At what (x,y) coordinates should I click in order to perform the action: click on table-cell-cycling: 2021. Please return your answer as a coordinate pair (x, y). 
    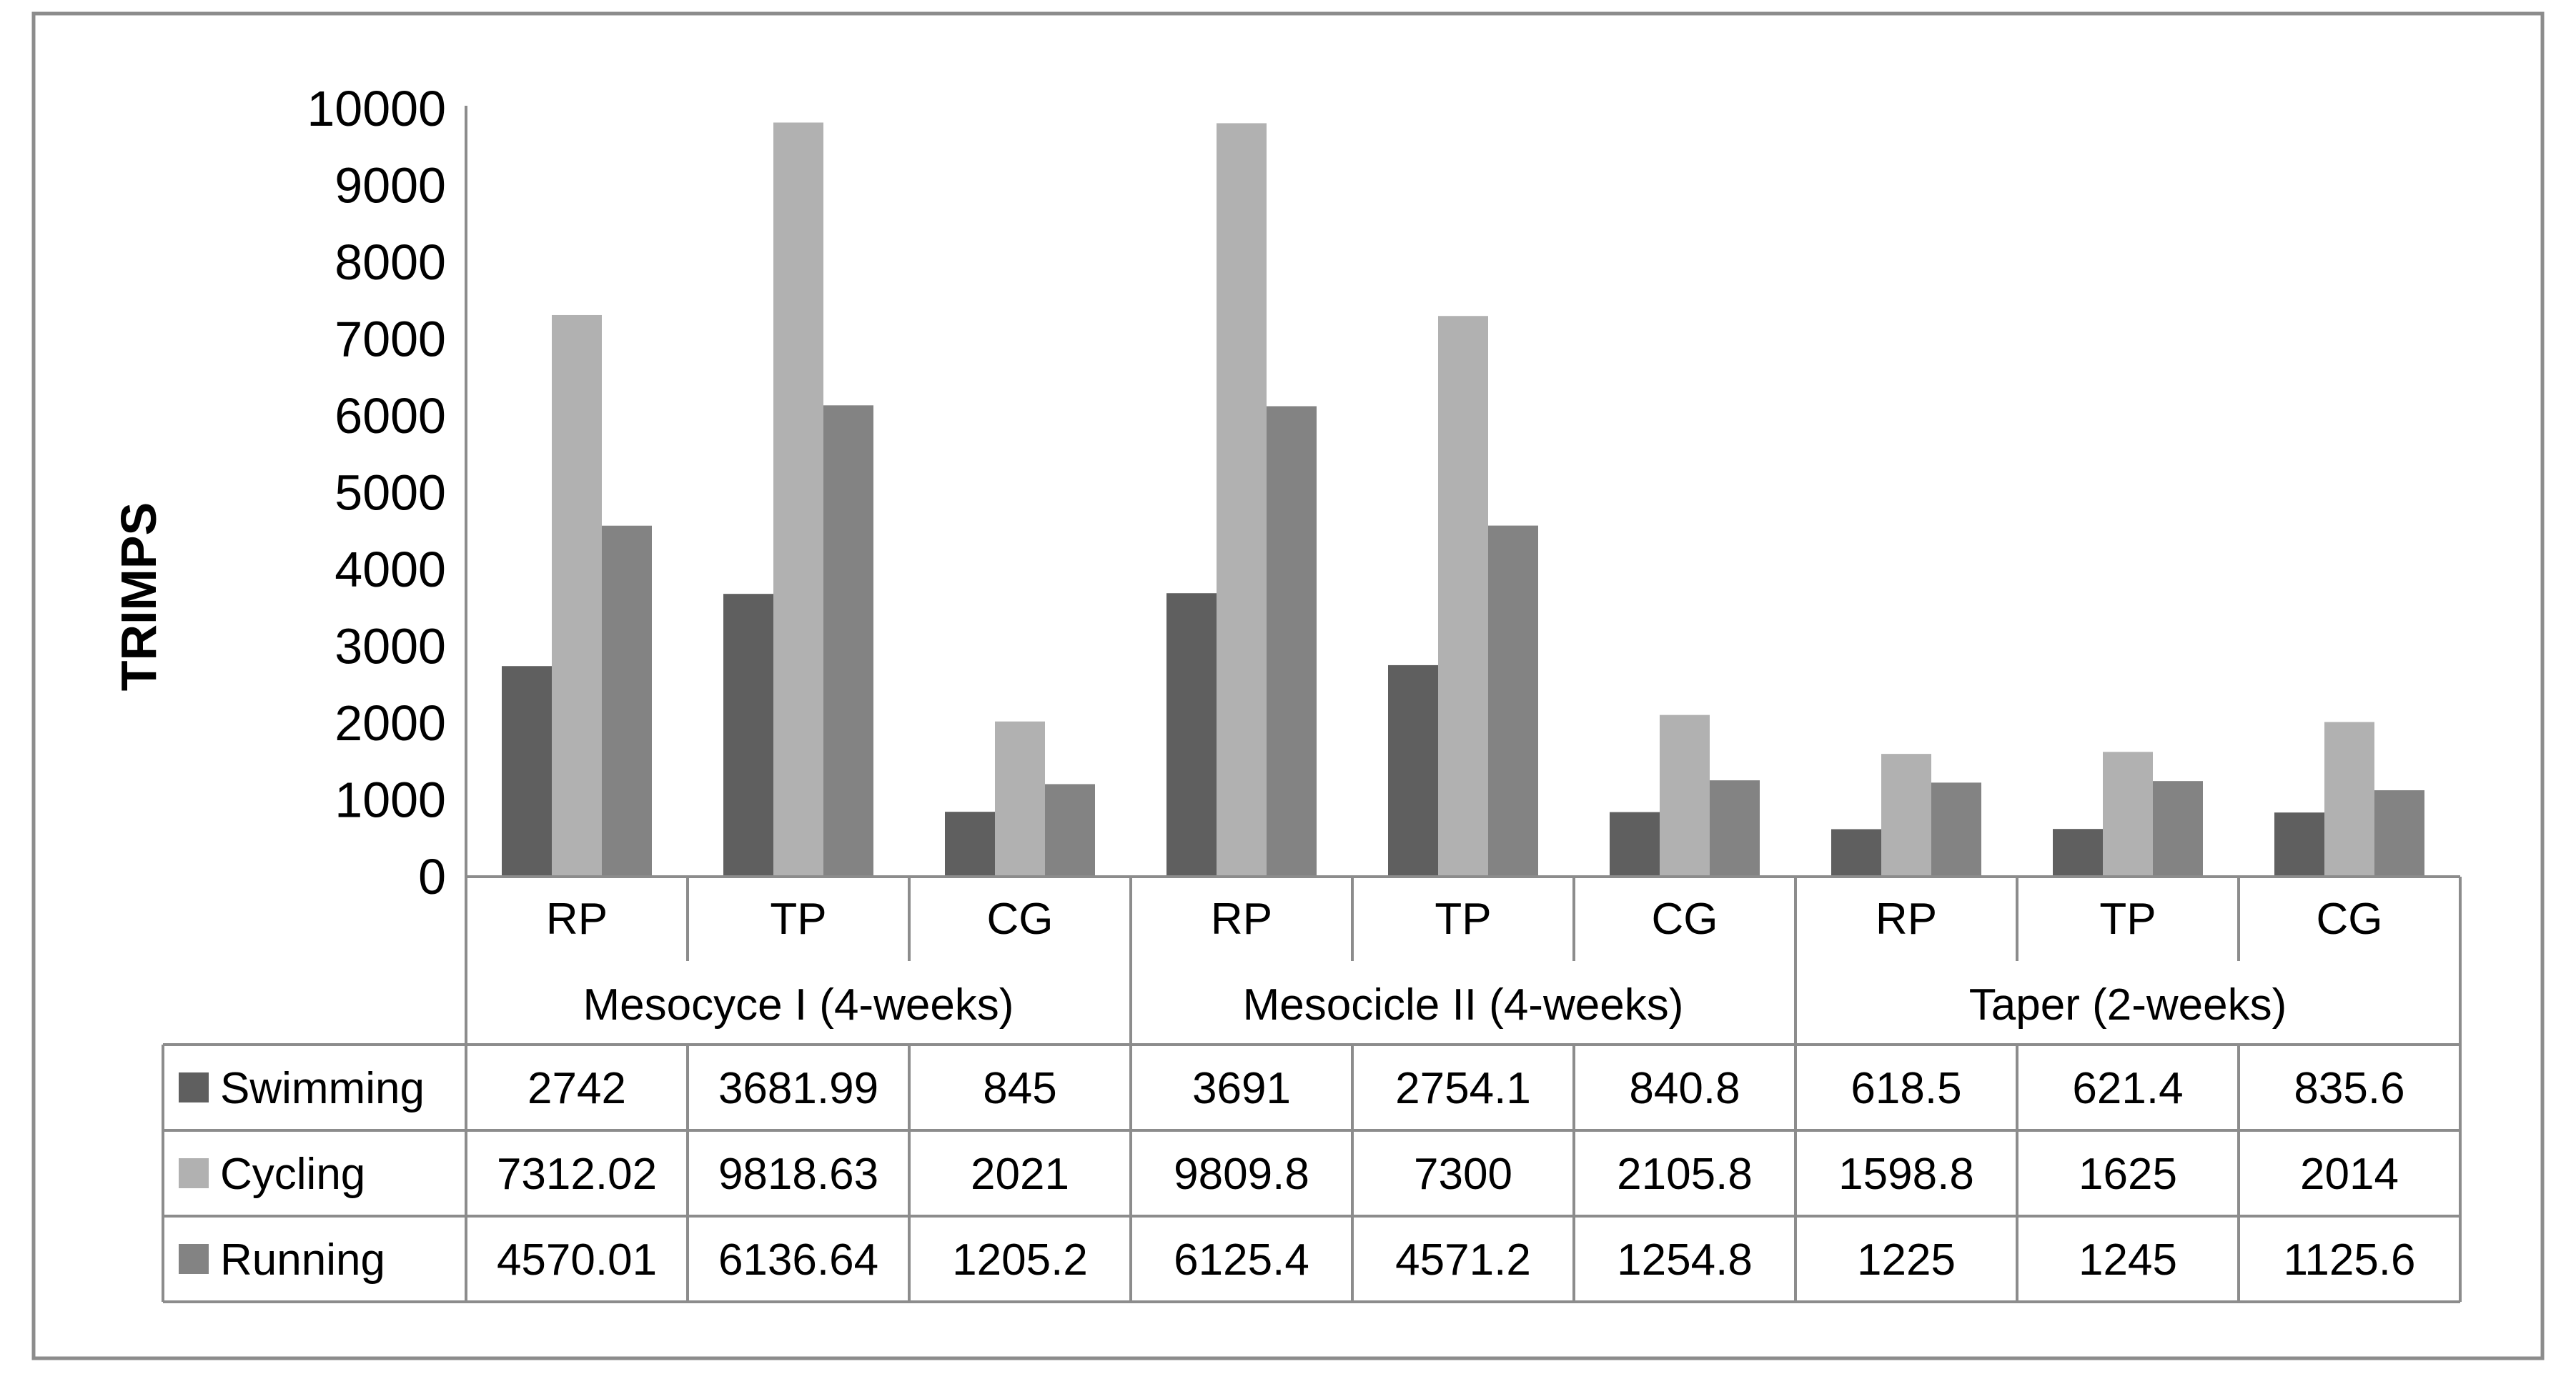
    Looking at the image, I should click on (1020, 1174).